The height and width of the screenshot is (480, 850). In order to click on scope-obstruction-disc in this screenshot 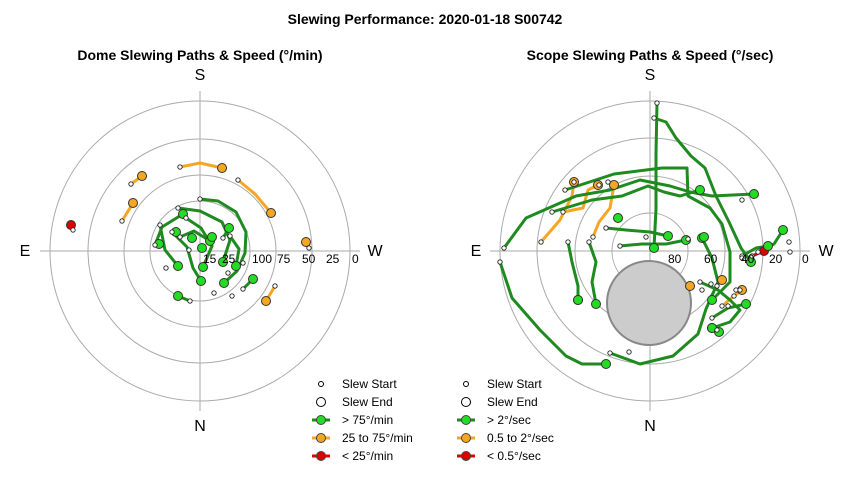, I will do `click(649, 303)`.